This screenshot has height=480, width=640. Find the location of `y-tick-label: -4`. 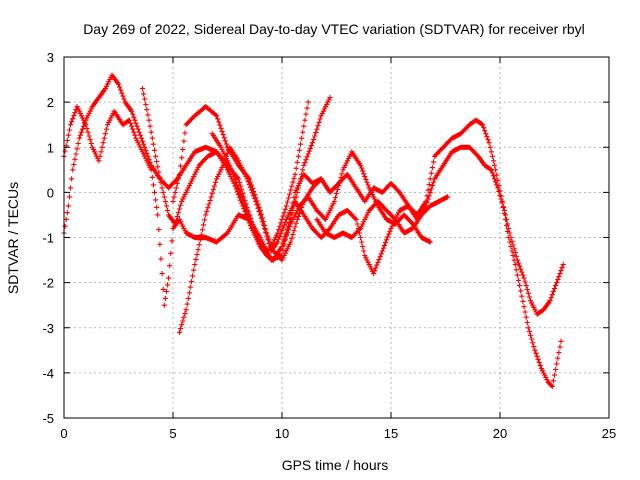

y-tick-label: -4 is located at coordinates (48, 373).